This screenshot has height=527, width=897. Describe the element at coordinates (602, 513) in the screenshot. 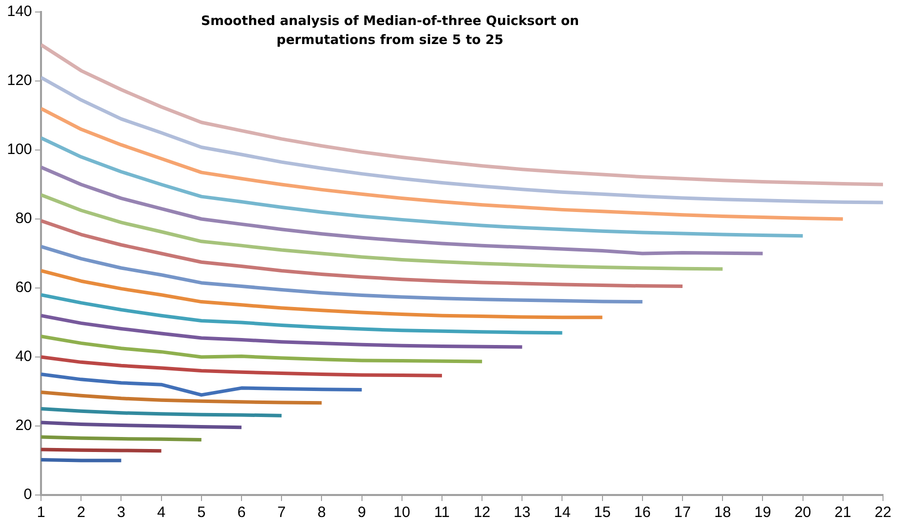

I see `x-tick-label: 15` at that location.